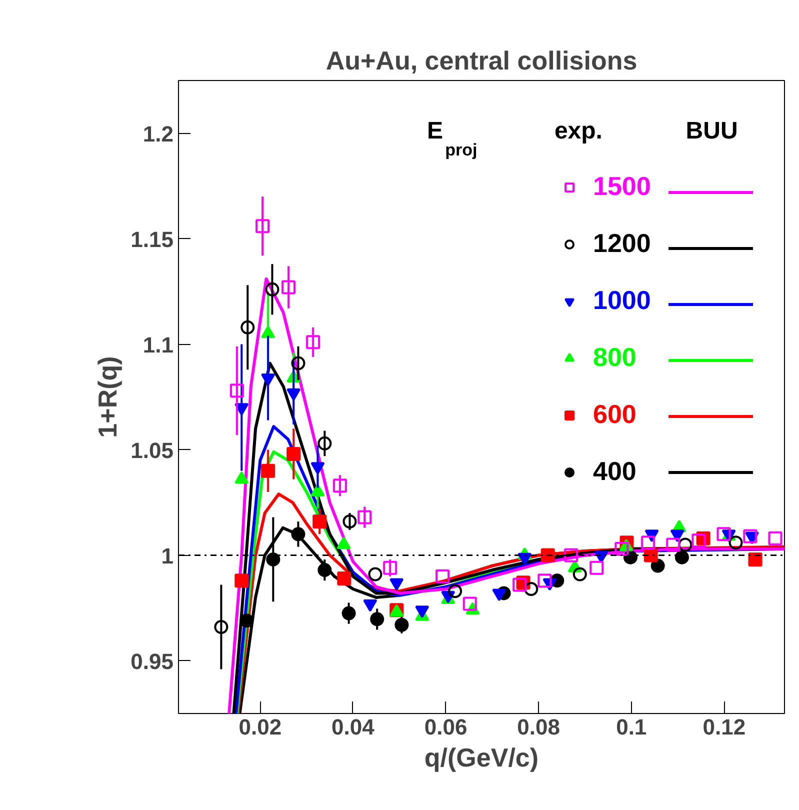 This screenshot has height=810, width=799. Describe the element at coordinates (712, 131) in the screenshot. I see `annotation: BUU` at that location.